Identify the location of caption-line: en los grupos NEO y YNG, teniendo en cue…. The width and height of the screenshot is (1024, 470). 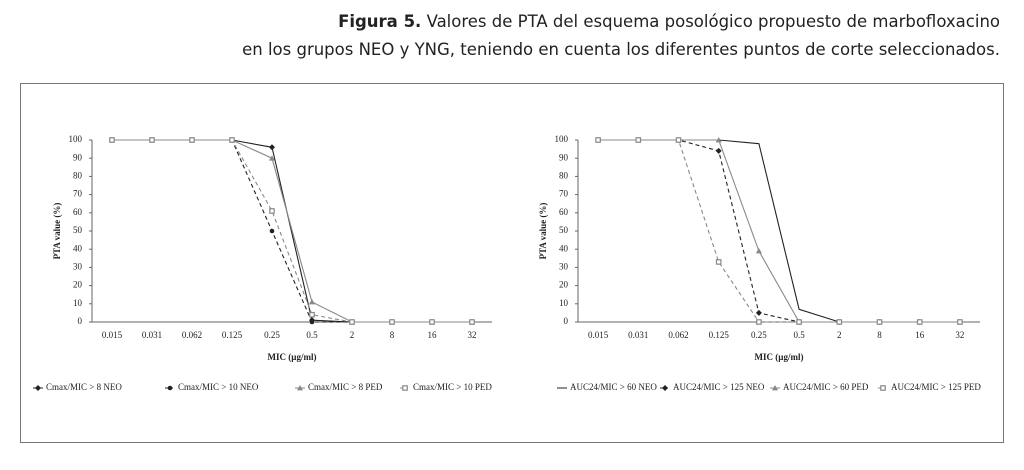
(621, 49).